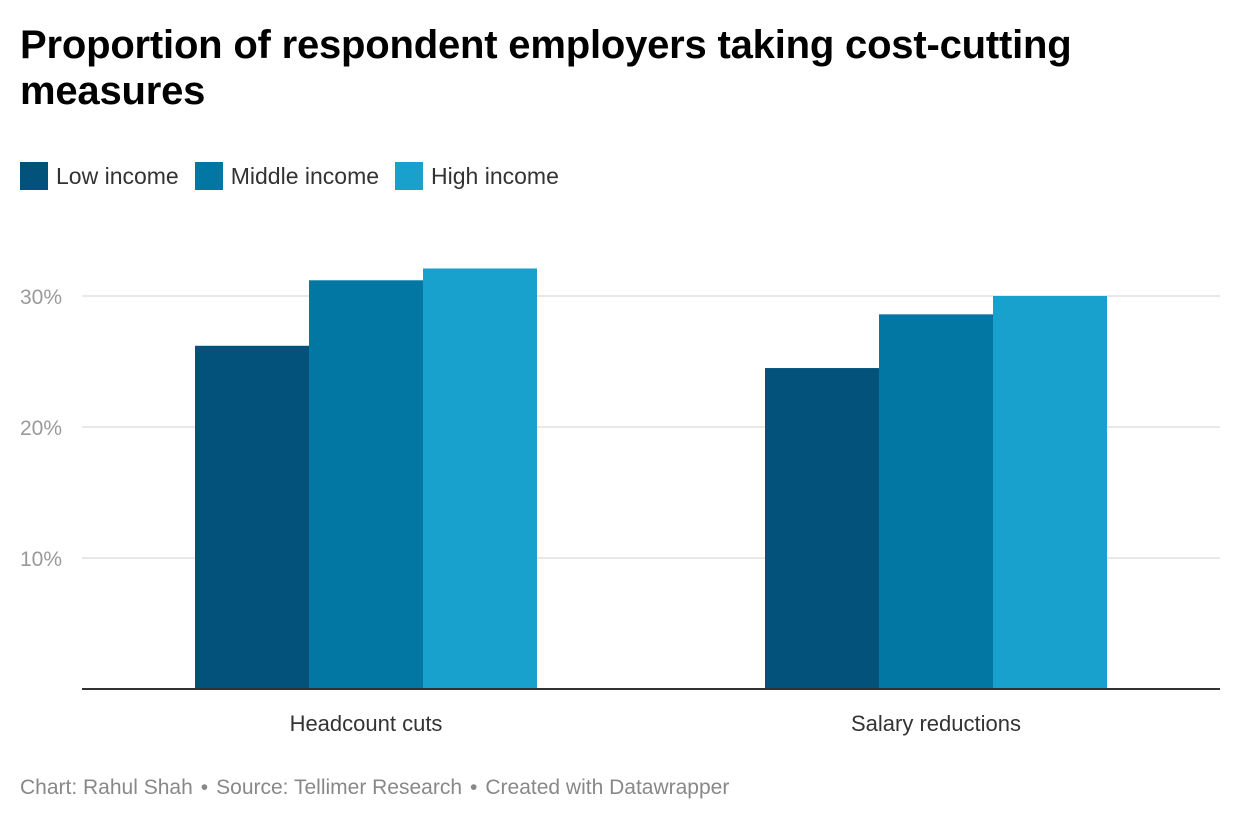 The height and width of the screenshot is (840, 1240). Describe the element at coordinates (41, 297) in the screenshot. I see `y-tick-label: 30%` at that location.